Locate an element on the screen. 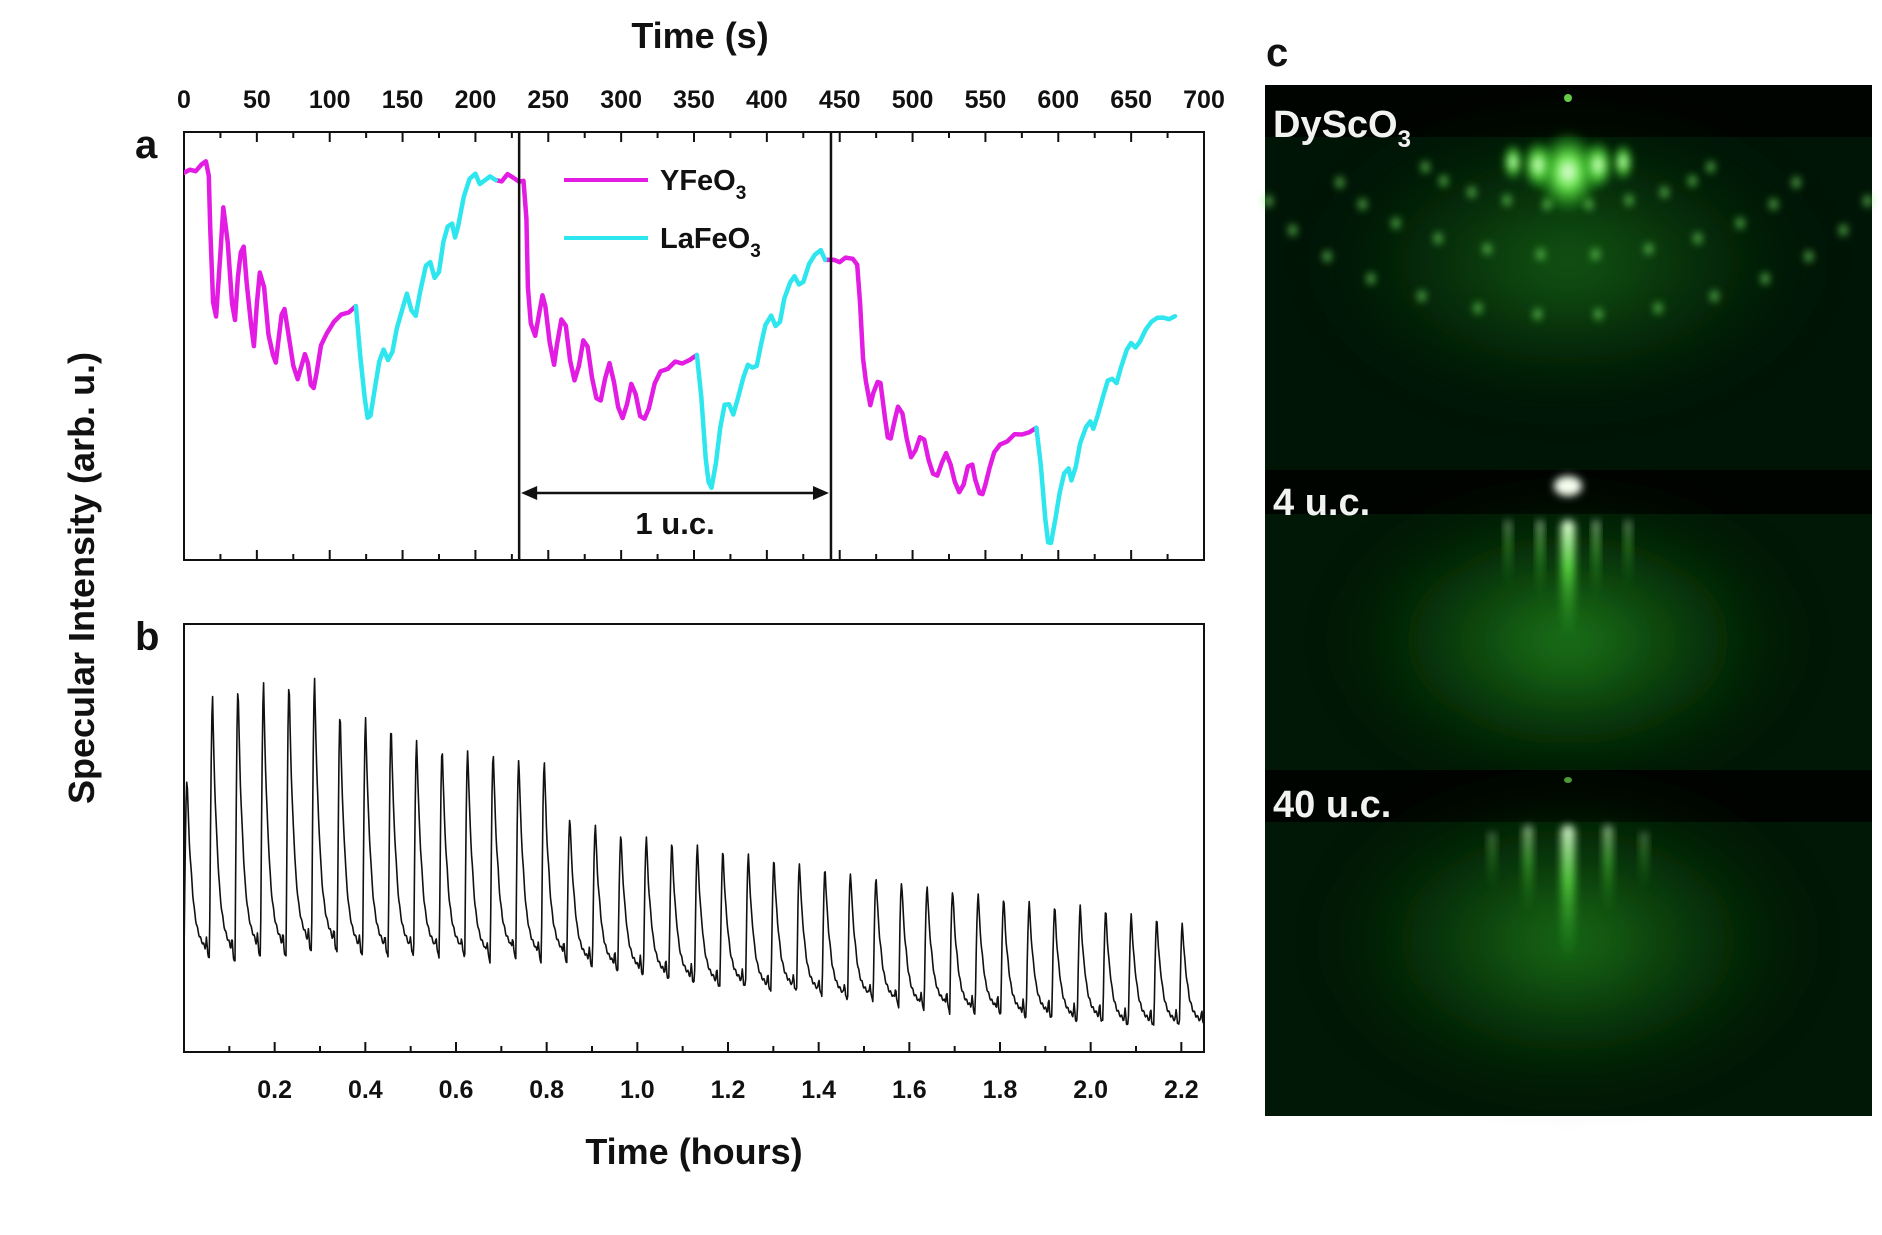 This screenshot has width=1882, height=1235. x-tick-label: 50 is located at coordinates (257, 100).